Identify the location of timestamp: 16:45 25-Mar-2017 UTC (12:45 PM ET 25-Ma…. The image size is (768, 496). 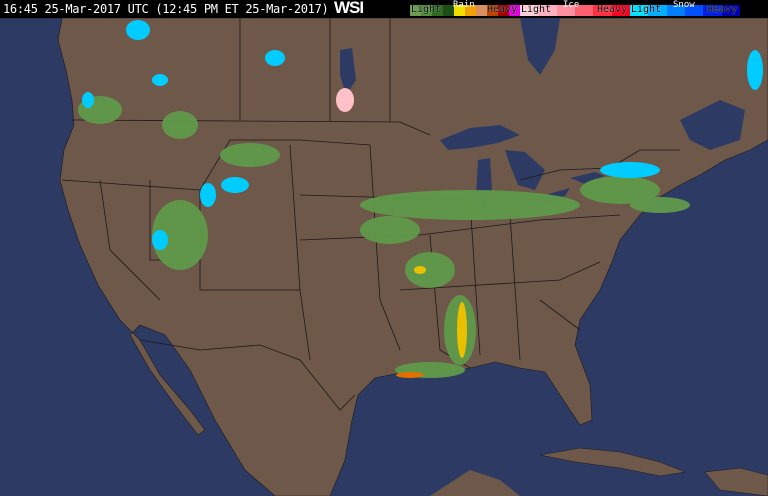
(166, 9).